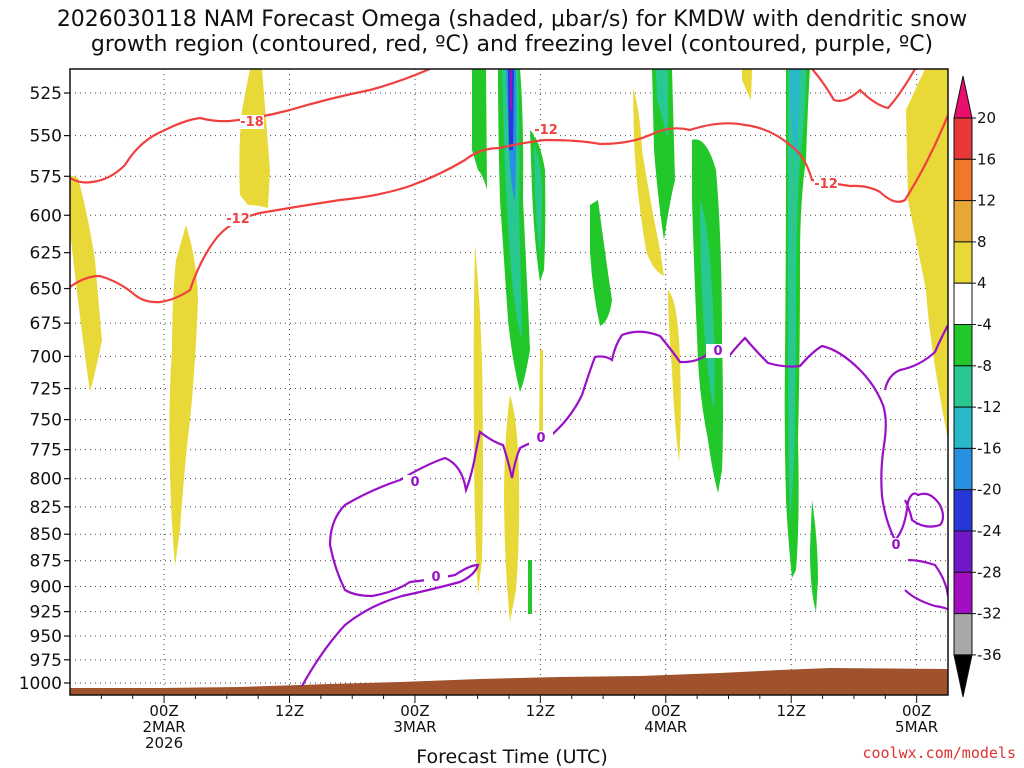  Describe the element at coordinates (989, 448) in the screenshot. I see `colorbar-label: -16` at that location.